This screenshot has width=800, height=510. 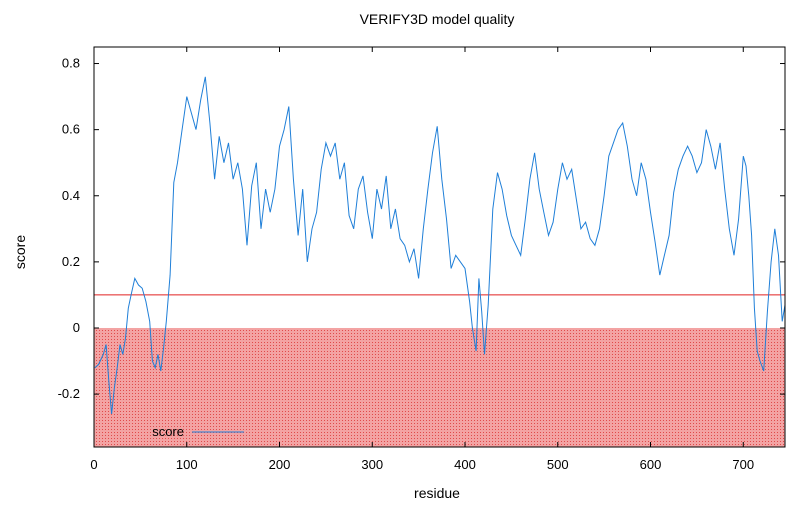 I want to click on x-tick-label: 300, so click(x=372, y=464).